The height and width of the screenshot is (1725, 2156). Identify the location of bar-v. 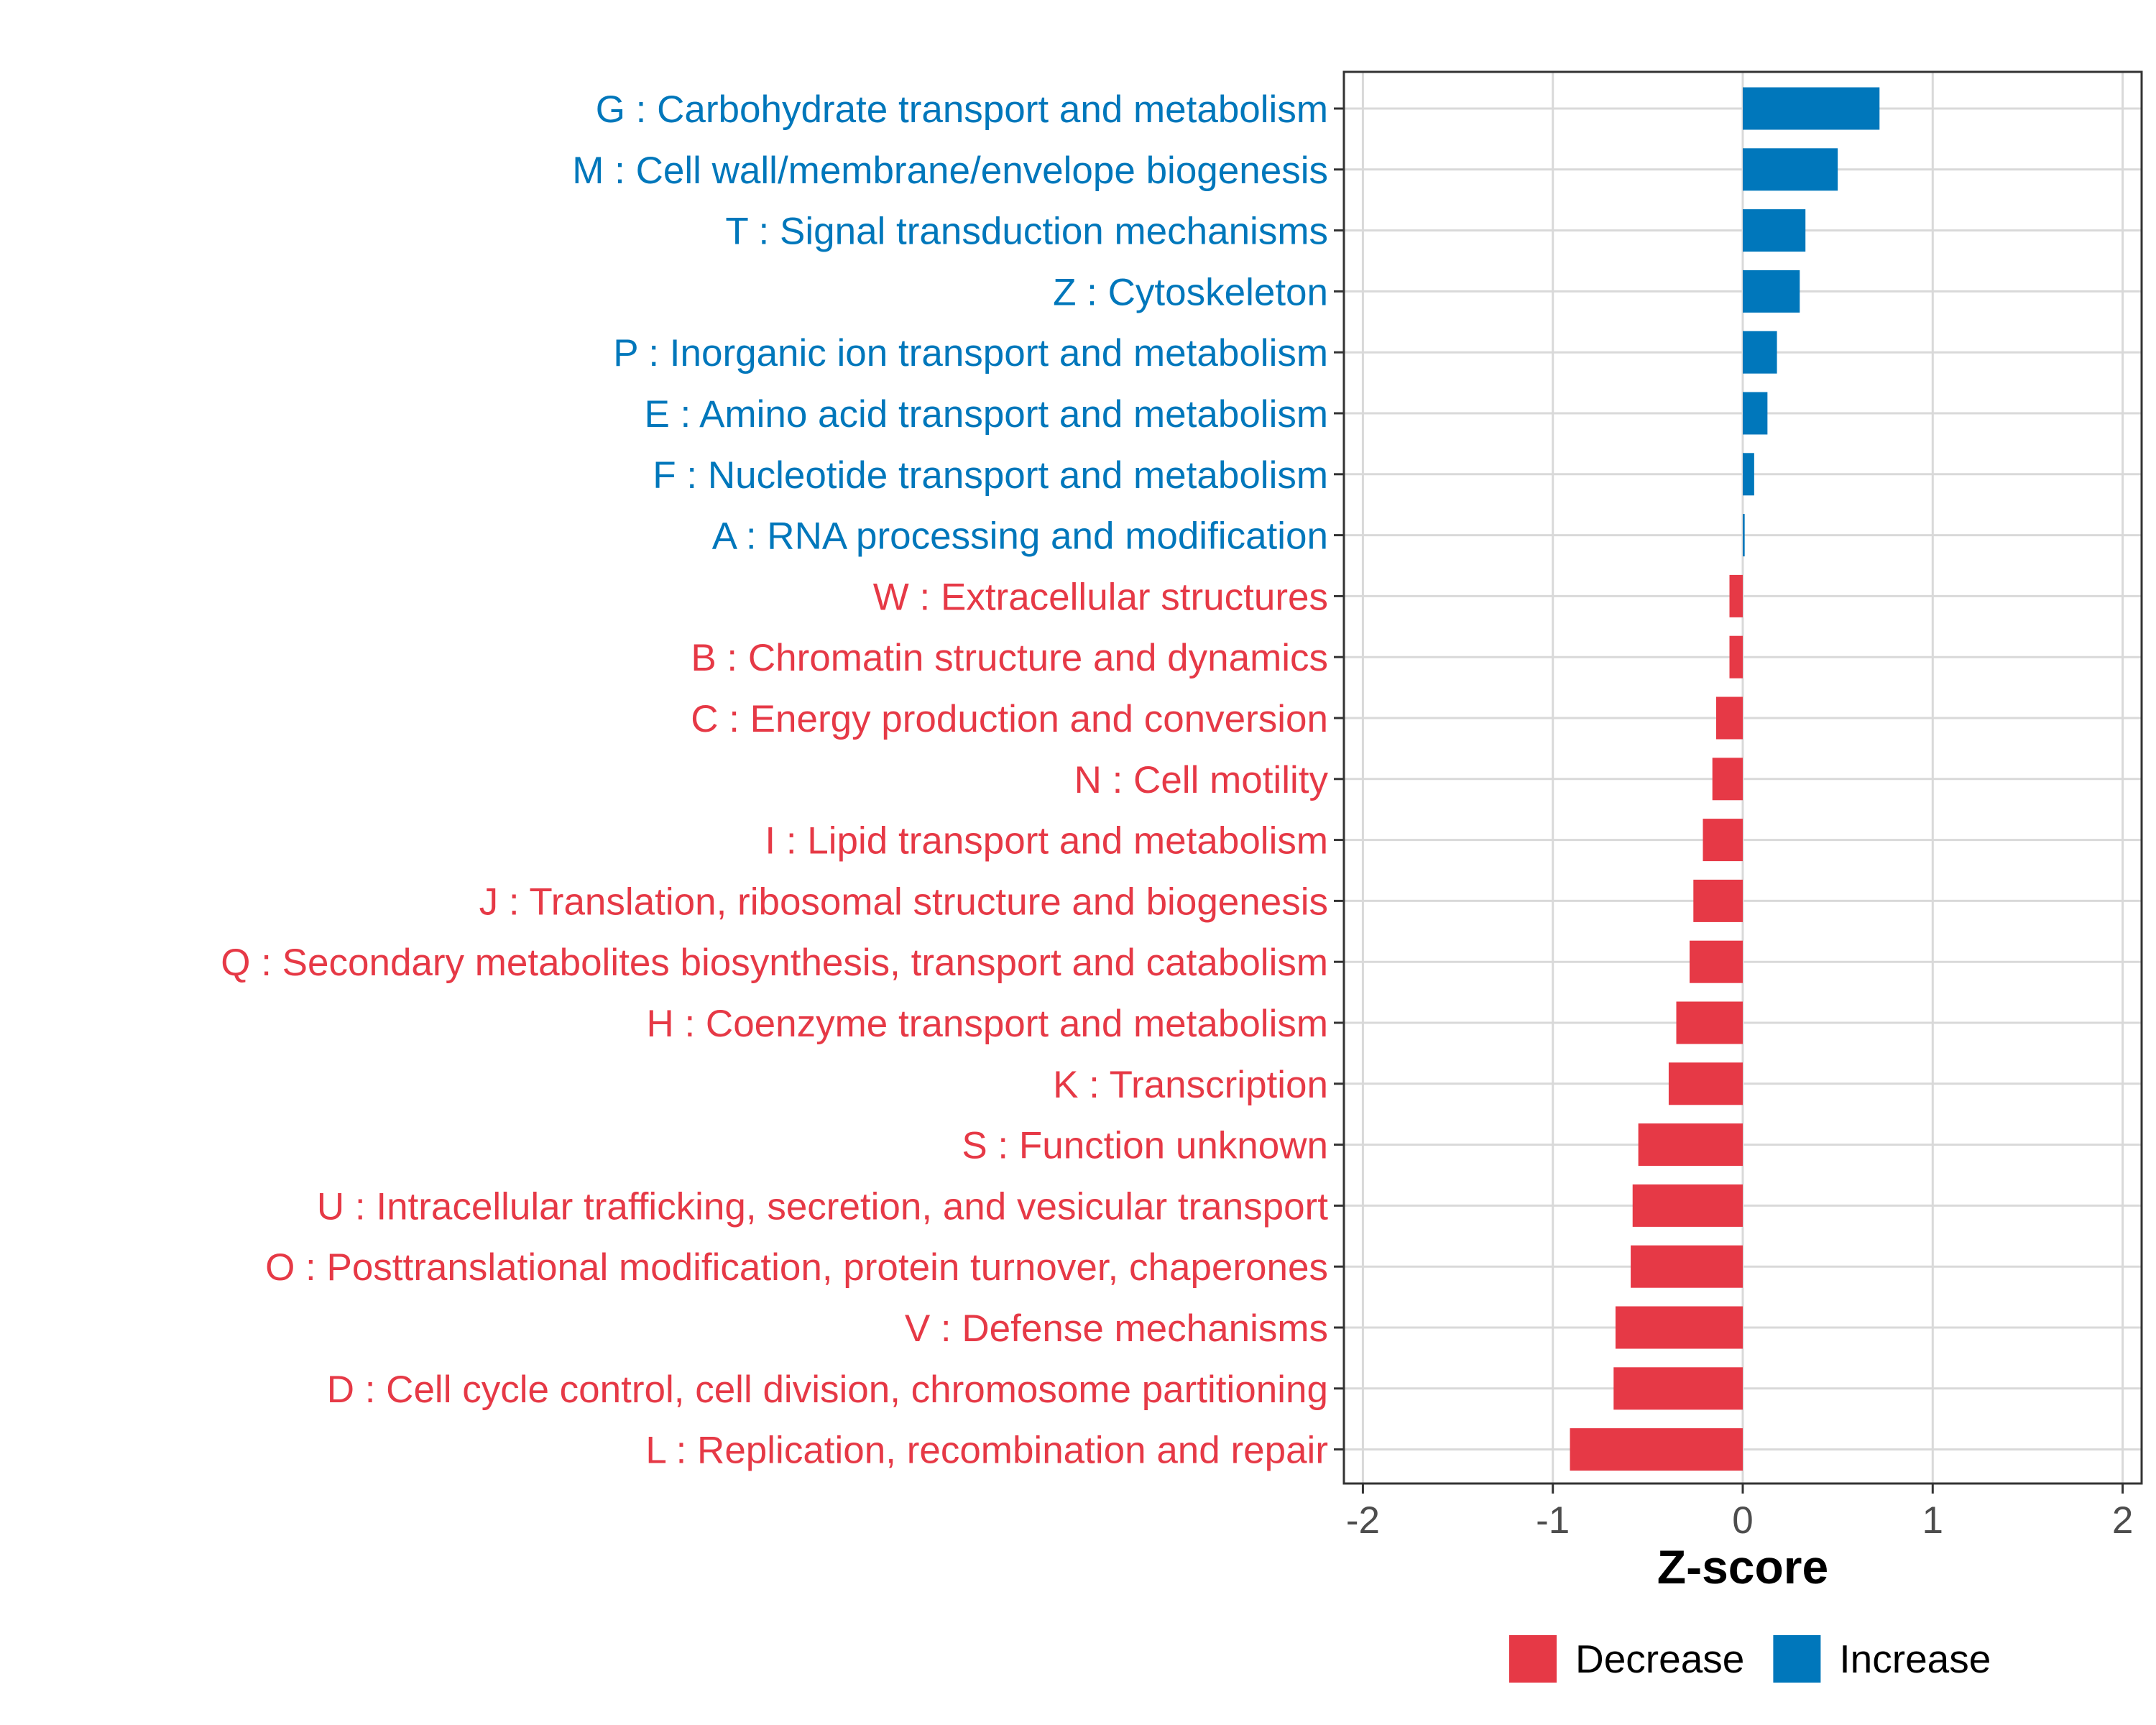
(1679, 1327).